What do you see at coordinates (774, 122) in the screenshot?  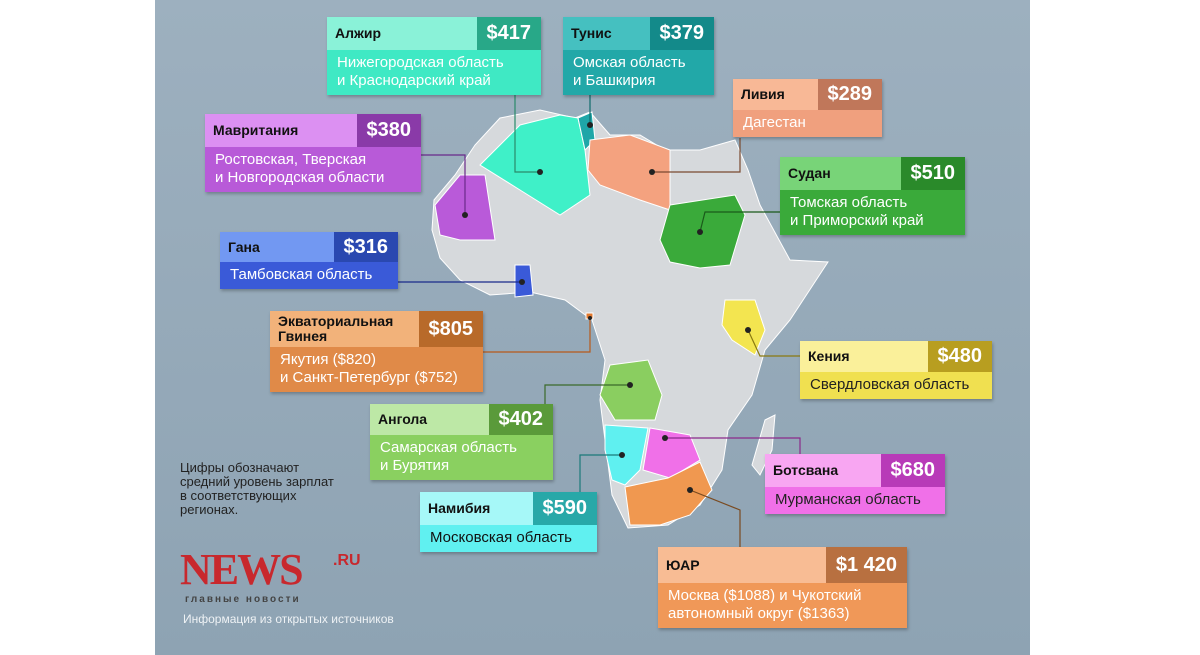 I see `region-line: Дагестан` at bounding box center [774, 122].